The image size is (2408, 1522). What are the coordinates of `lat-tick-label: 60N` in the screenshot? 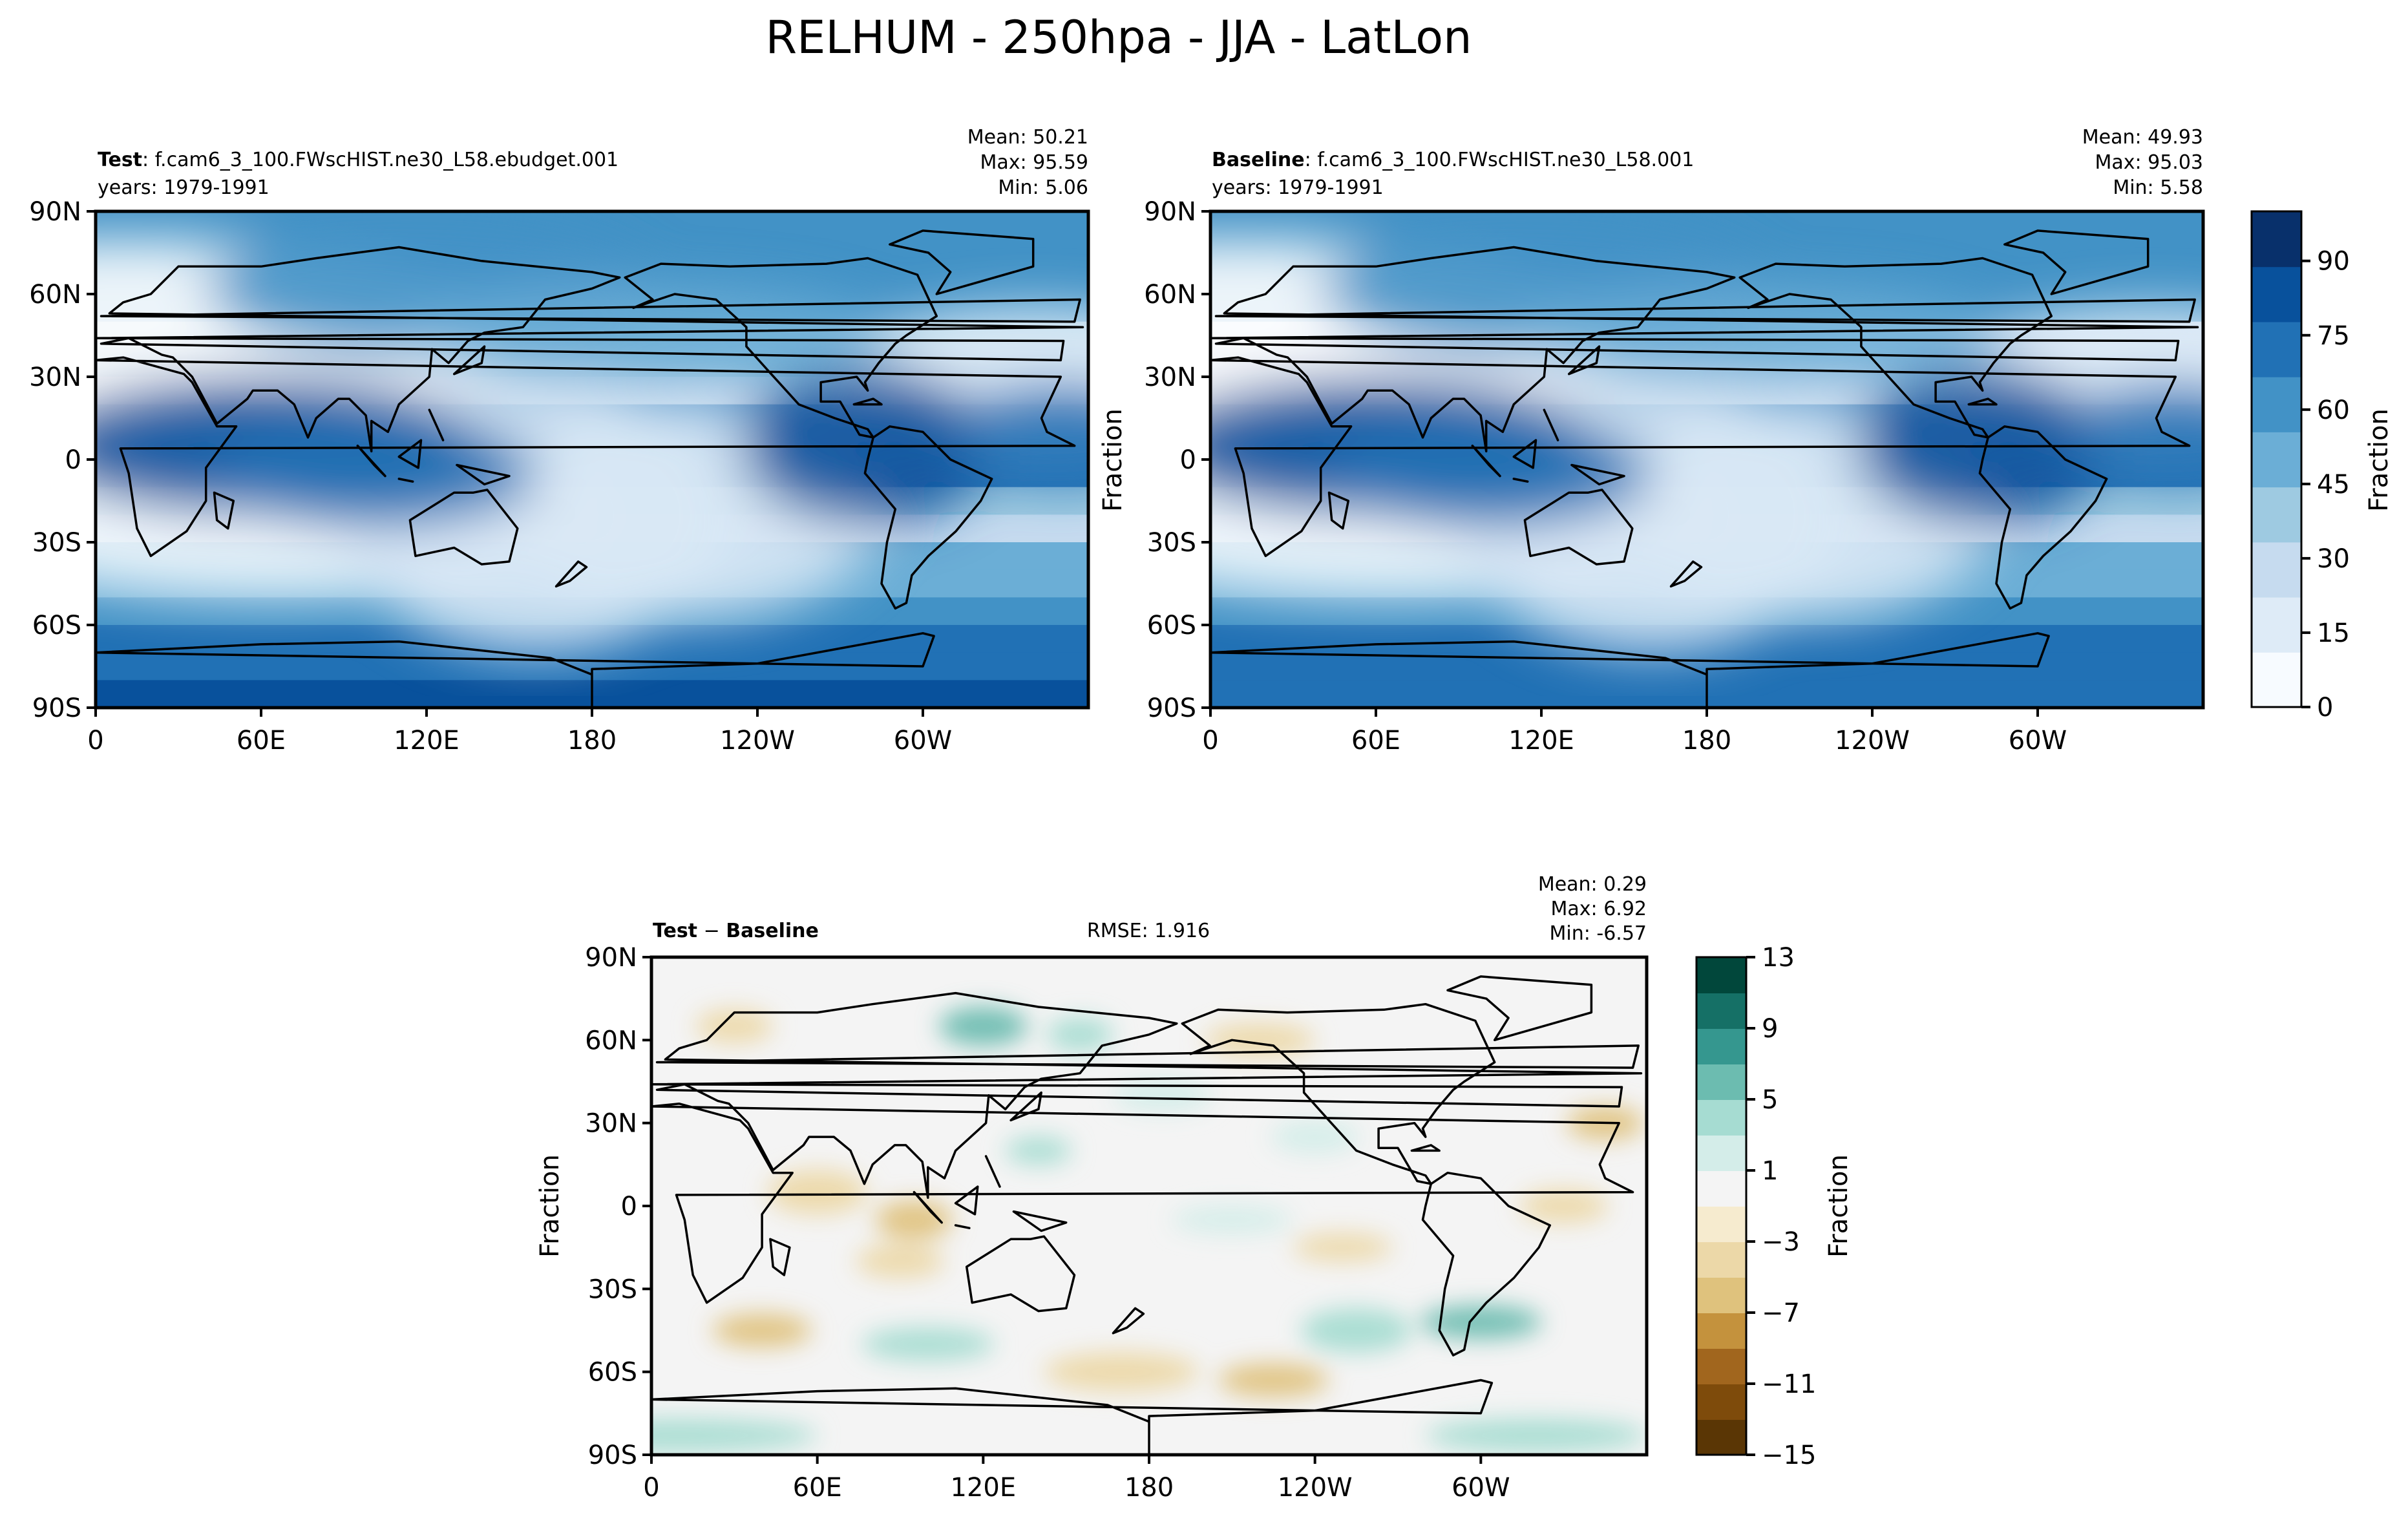 It's located at (55, 295).